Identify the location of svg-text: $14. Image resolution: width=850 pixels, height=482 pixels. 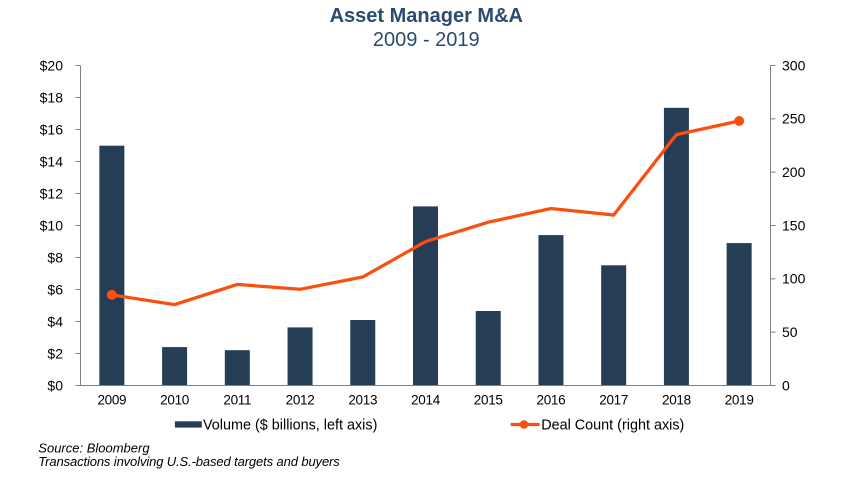
(52, 161).